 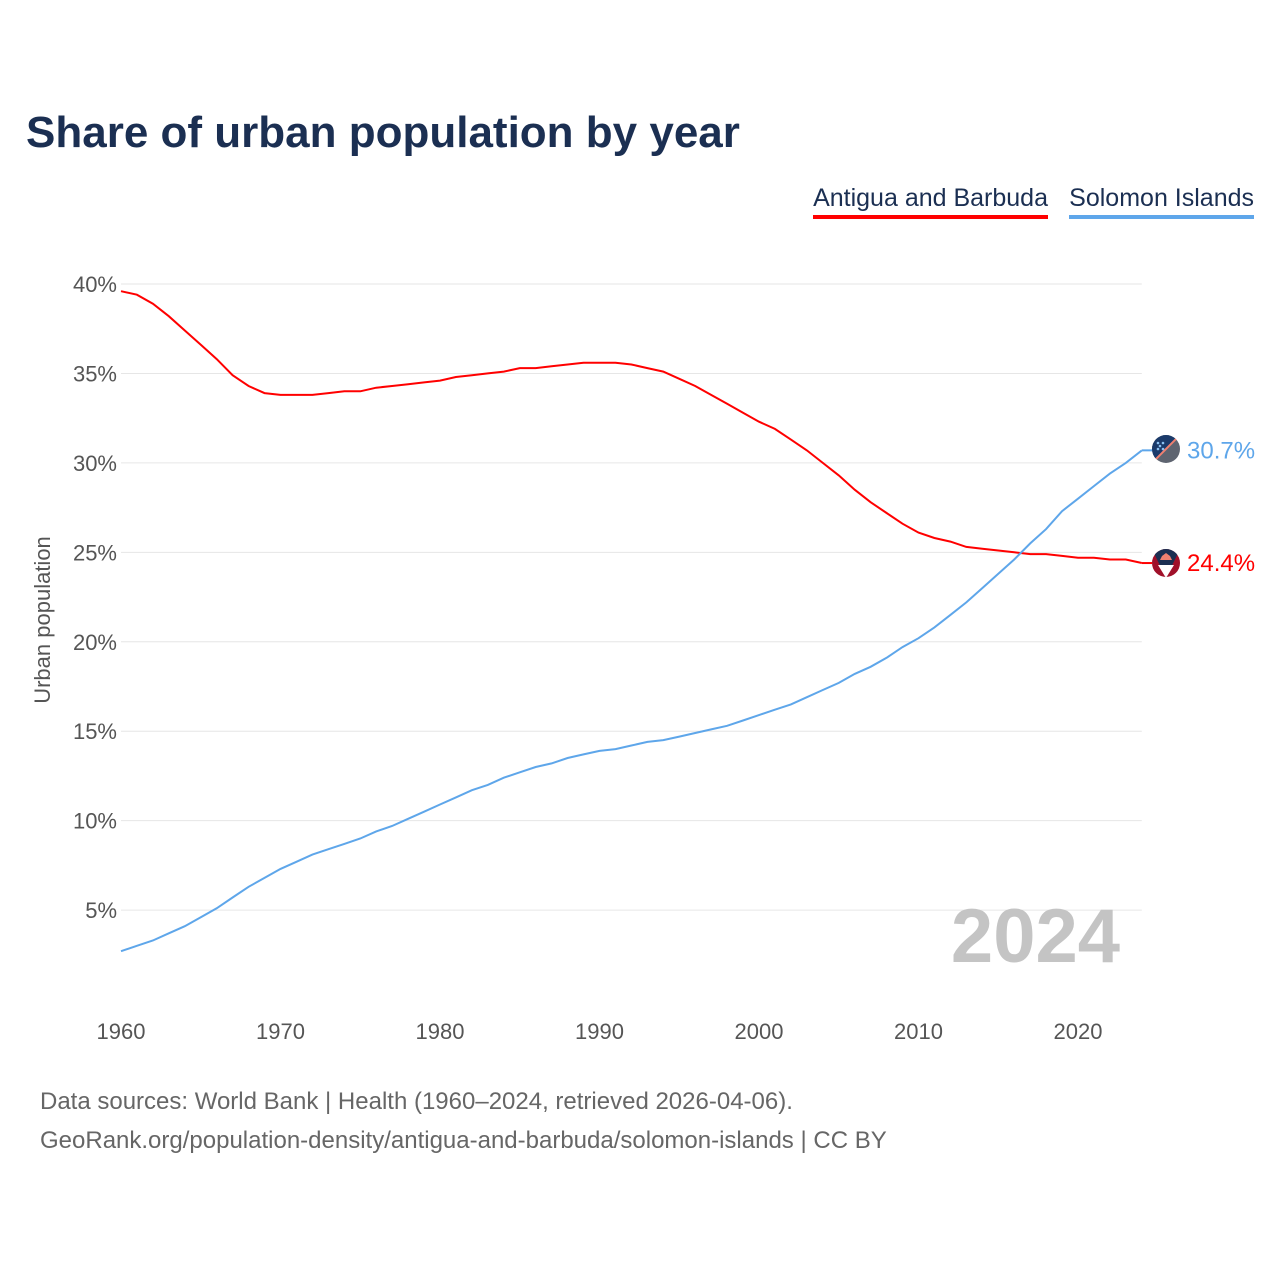 I want to click on chart-title: Share of urban population by year, so click(x=383, y=132).